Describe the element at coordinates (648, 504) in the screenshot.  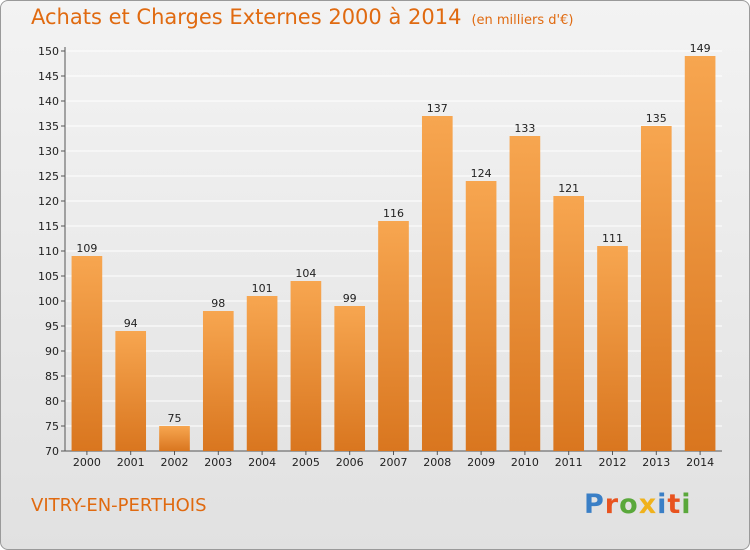
I see `logo-letter: x` at that location.